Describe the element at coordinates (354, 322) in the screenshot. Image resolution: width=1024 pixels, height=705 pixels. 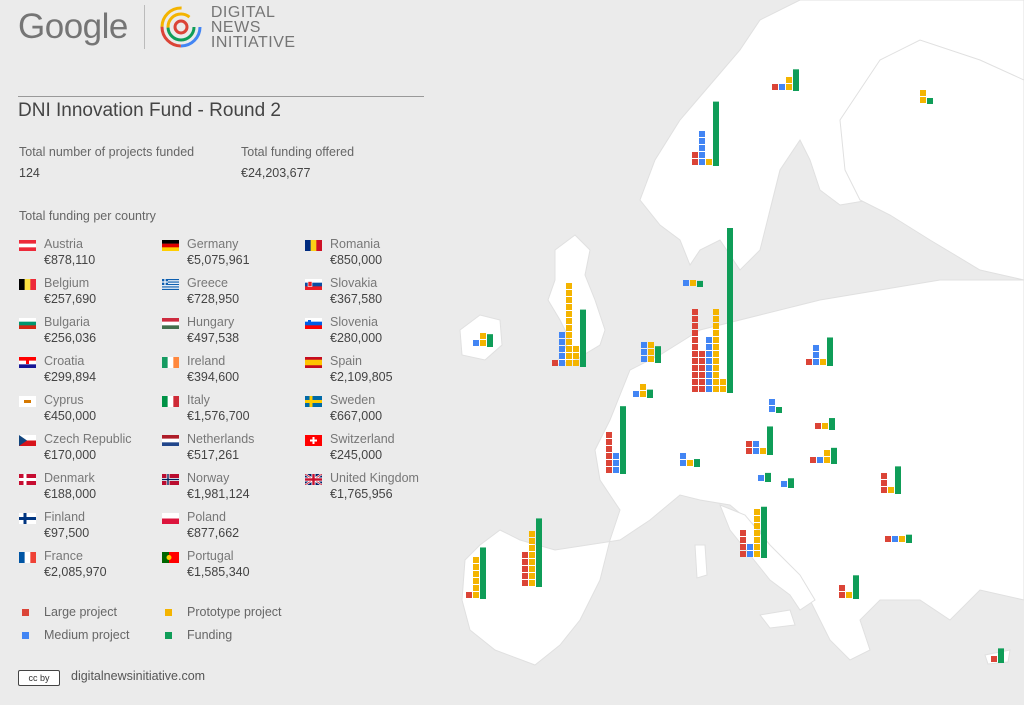
I see `country-name: Slovenia` at that location.